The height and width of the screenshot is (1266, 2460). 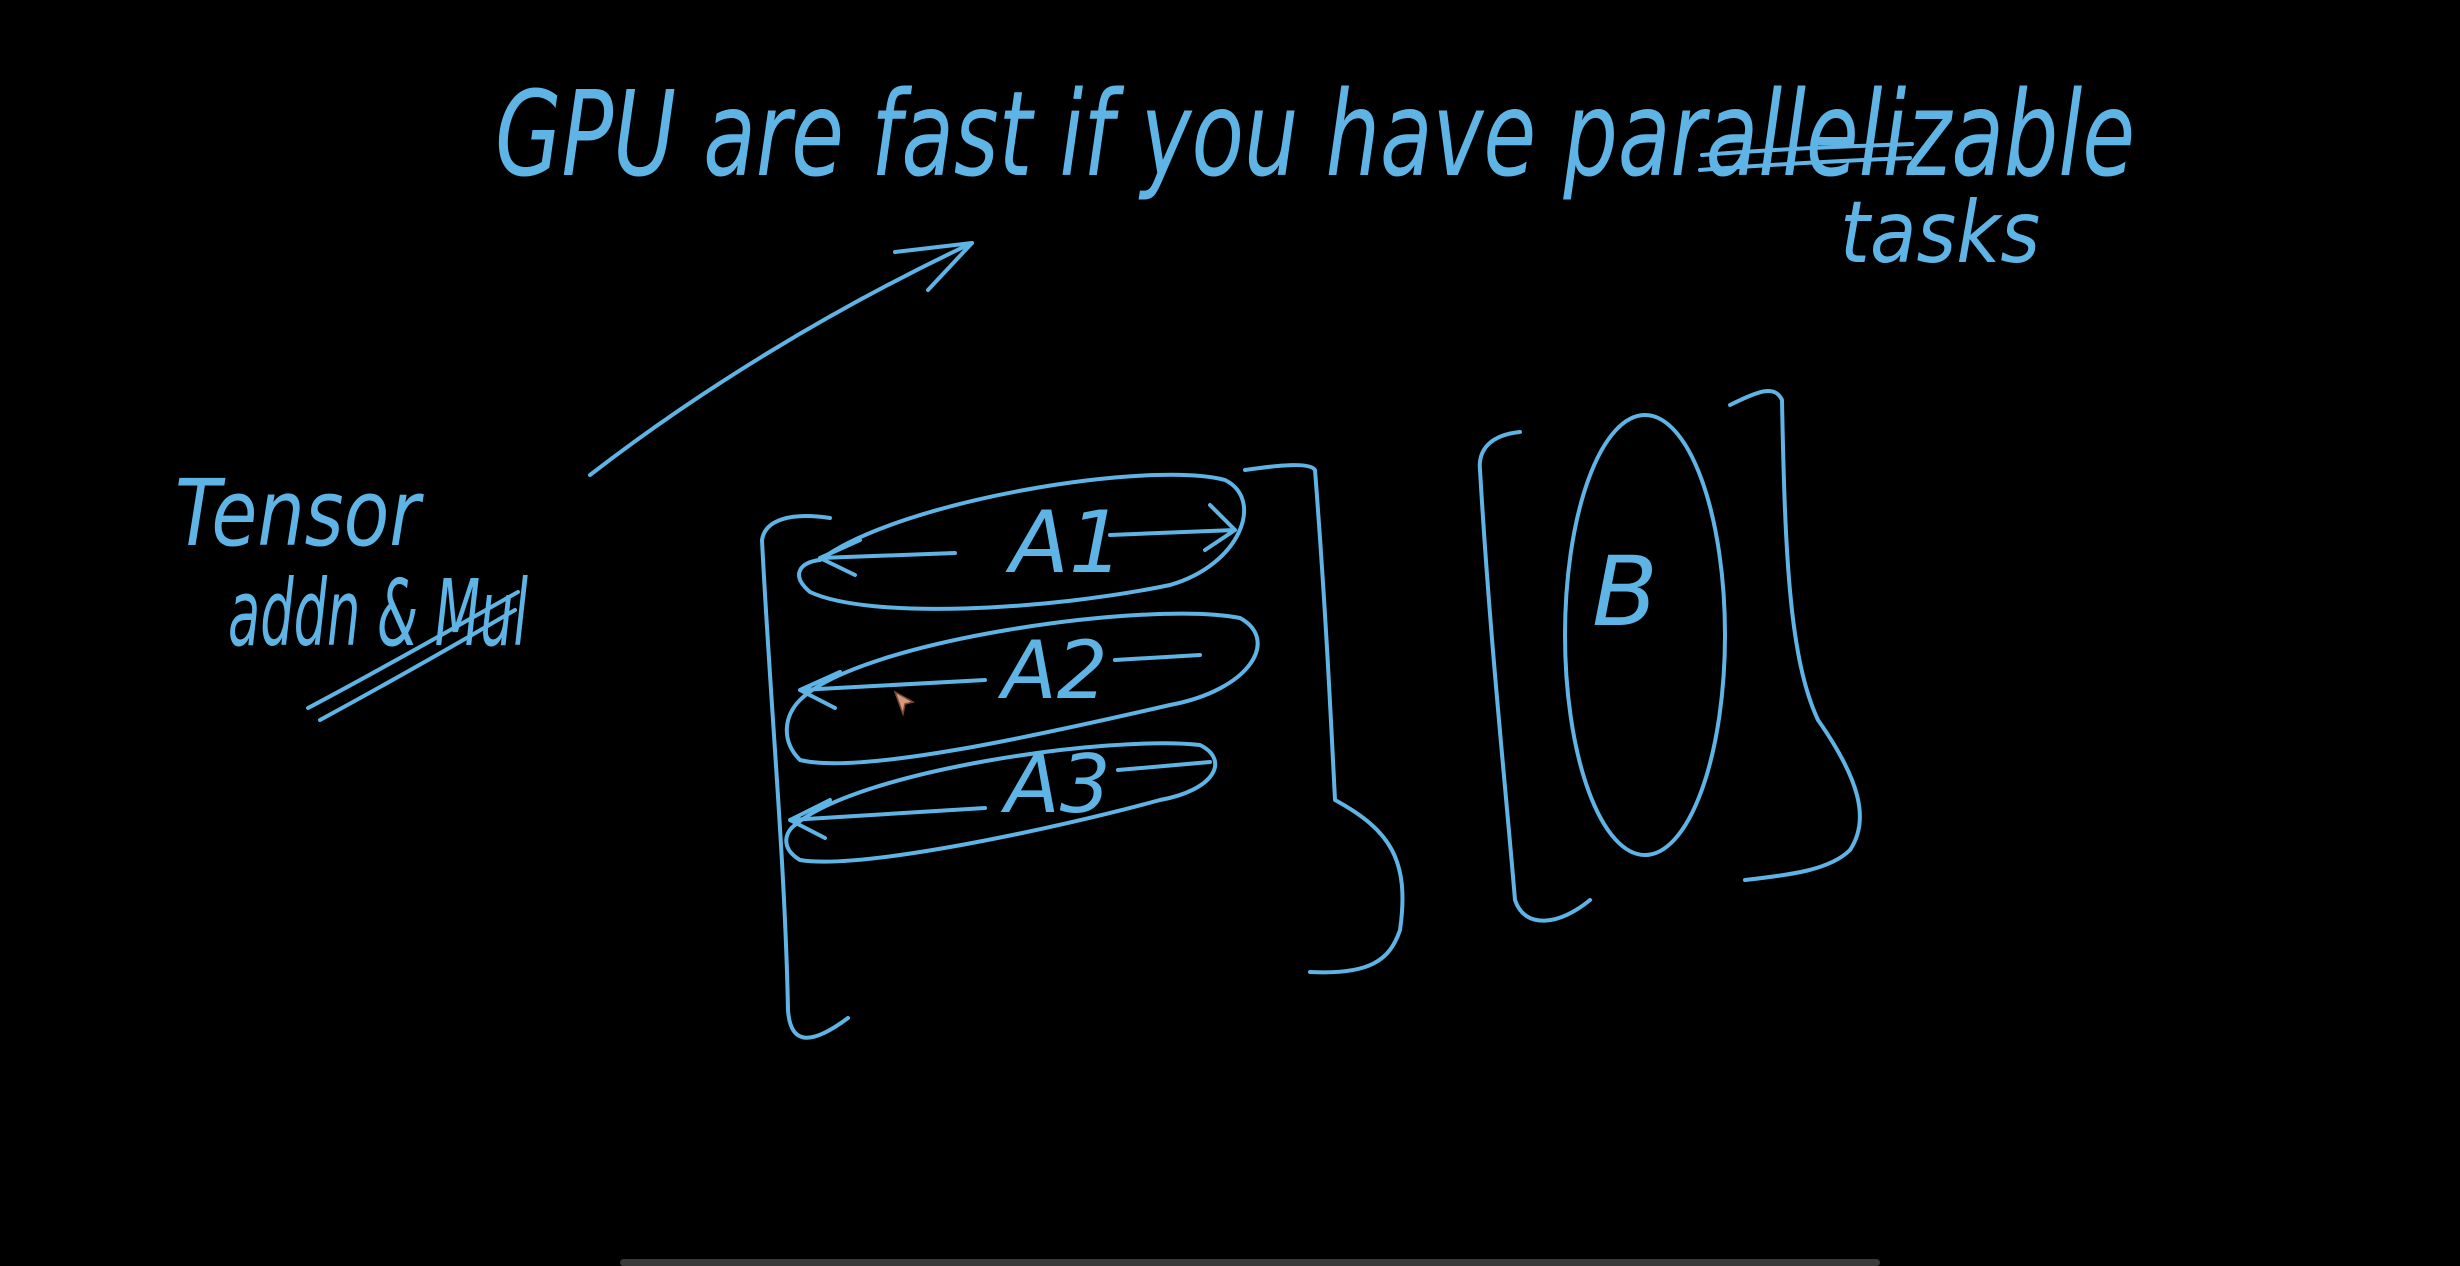 I want to click on title-underline, so click(x=1807, y=149).